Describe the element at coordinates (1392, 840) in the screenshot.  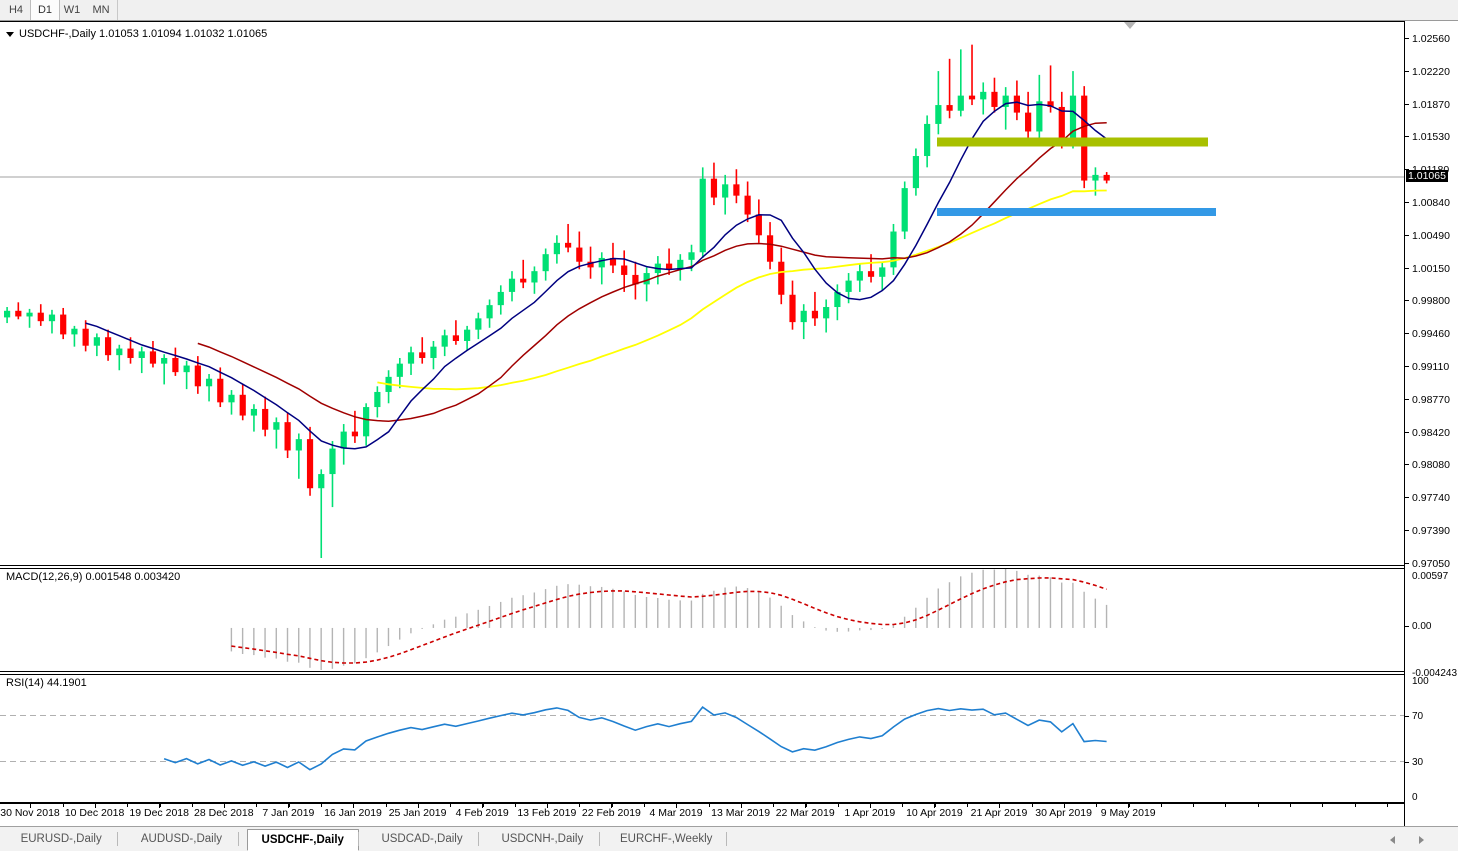
I see `scroll-left-arrow-icon` at that location.